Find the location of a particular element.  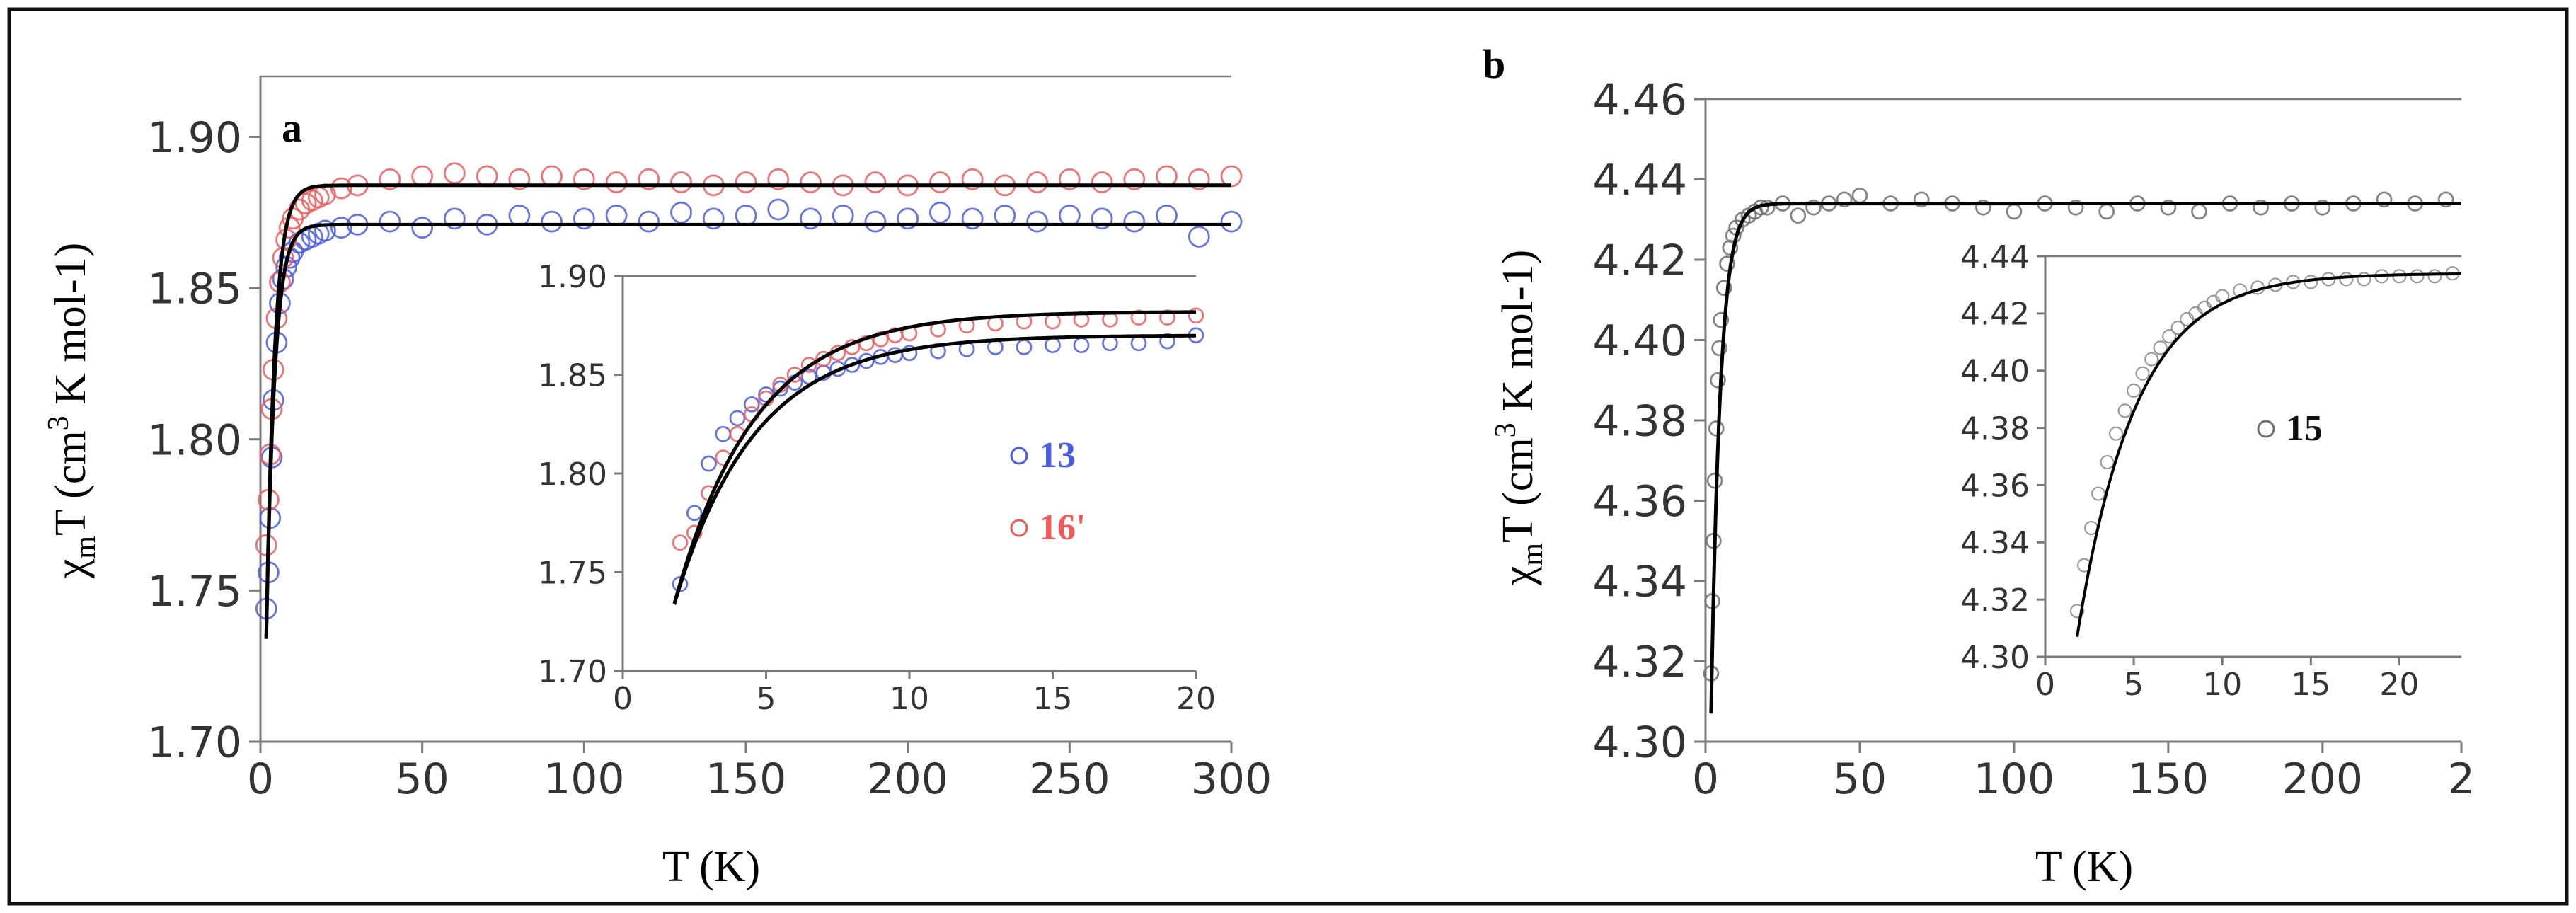

x-tick-label: 300 is located at coordinates (1232, 779).